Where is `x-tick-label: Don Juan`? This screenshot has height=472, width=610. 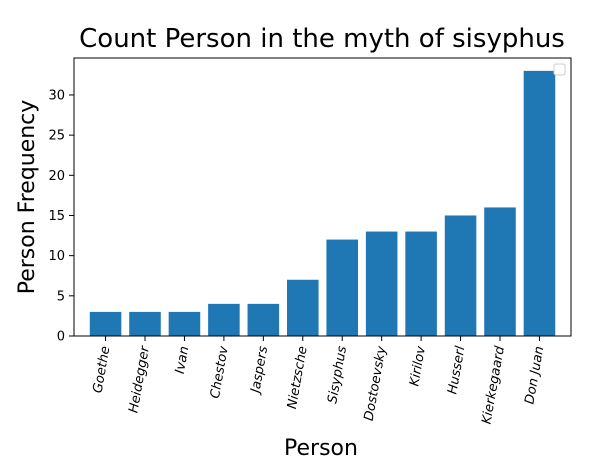 x-tick-label: Don Juan is located at coordinates (534, 375).